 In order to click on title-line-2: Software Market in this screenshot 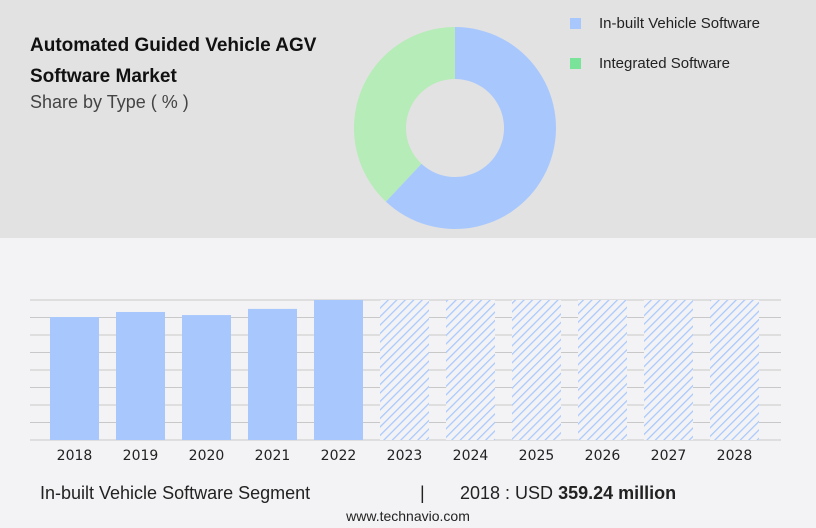, I will do `click(103, 76)`.